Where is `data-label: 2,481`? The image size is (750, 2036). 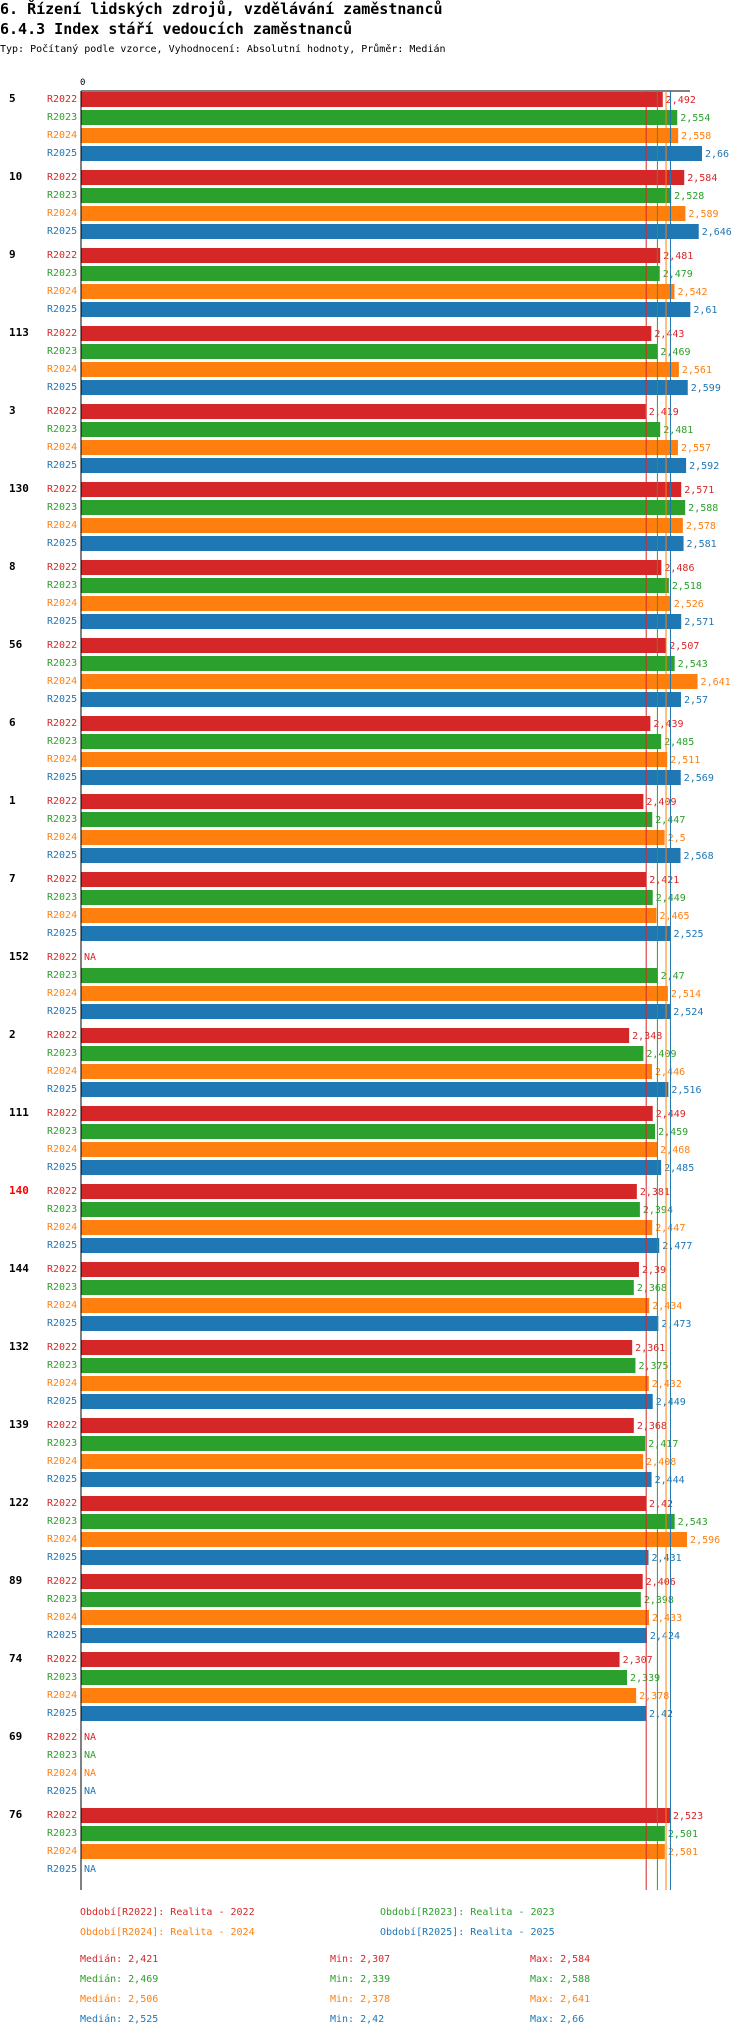
data-label: 2,481 is located at coordinates (678, 256).